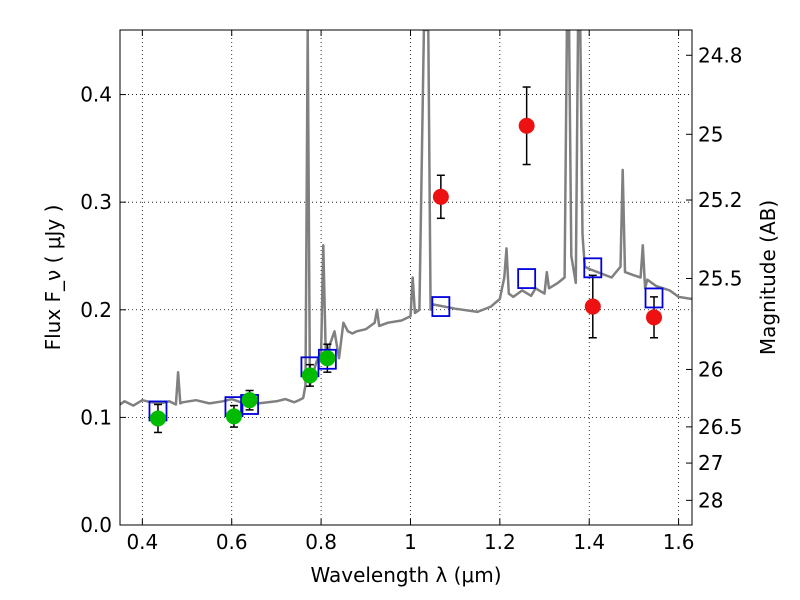 Image resolution: width=800 pixels, height=600 pixels. What do you see at coordinates (232, 542) in the screenshot?
I see `x-tick-label: 0.6` at bounding box center [232, 542].